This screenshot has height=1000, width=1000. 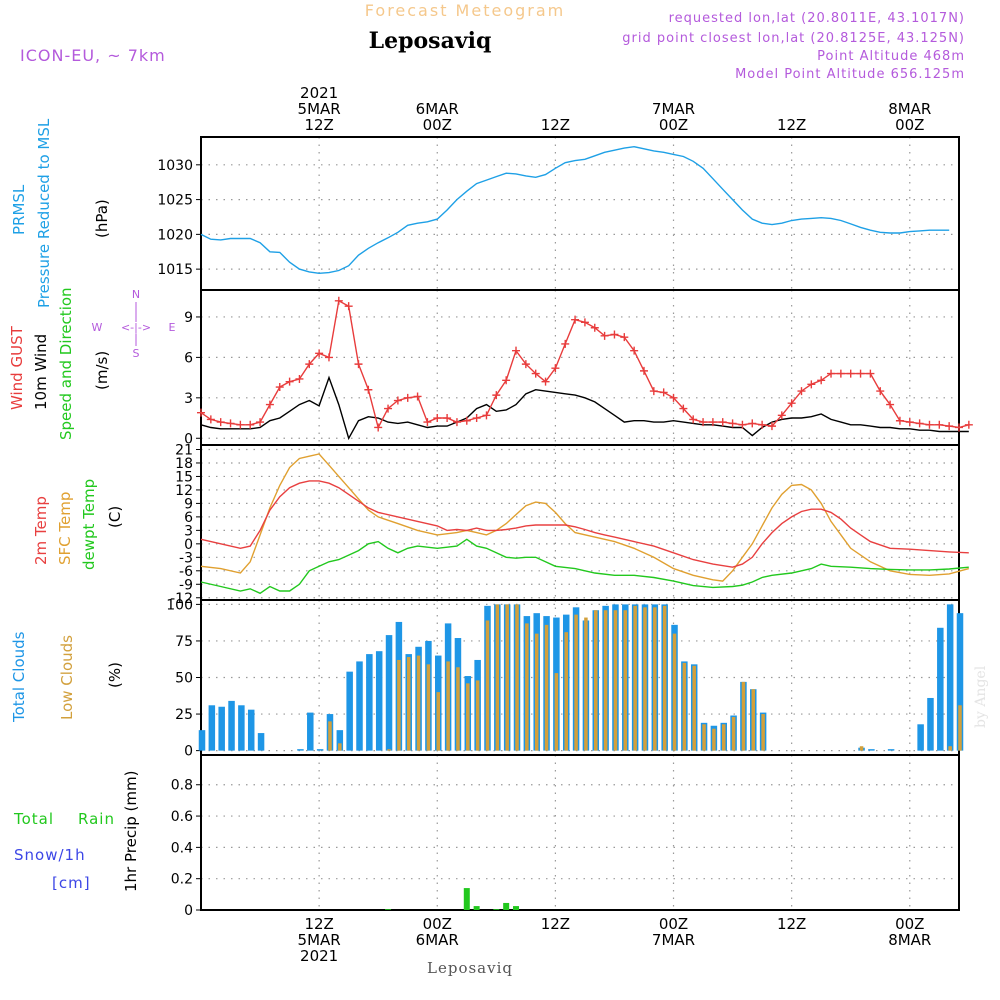 I want to click on y-tick-label: -12, so click(x=181, y=599).